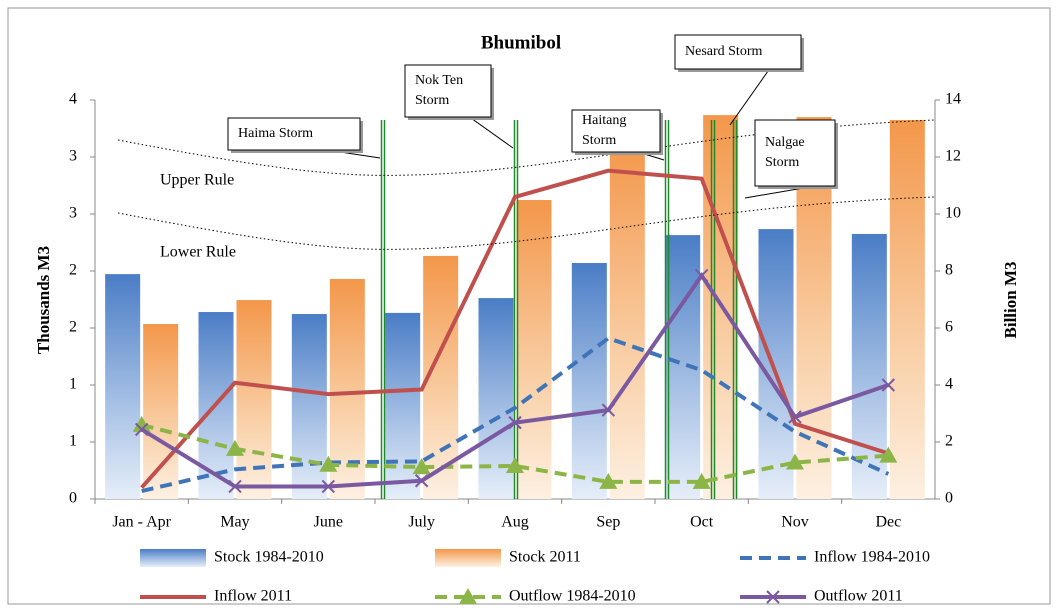 This screenshot has width=1058, height=612. I want to click on y2-tick-label: 14, so click(953, 99).